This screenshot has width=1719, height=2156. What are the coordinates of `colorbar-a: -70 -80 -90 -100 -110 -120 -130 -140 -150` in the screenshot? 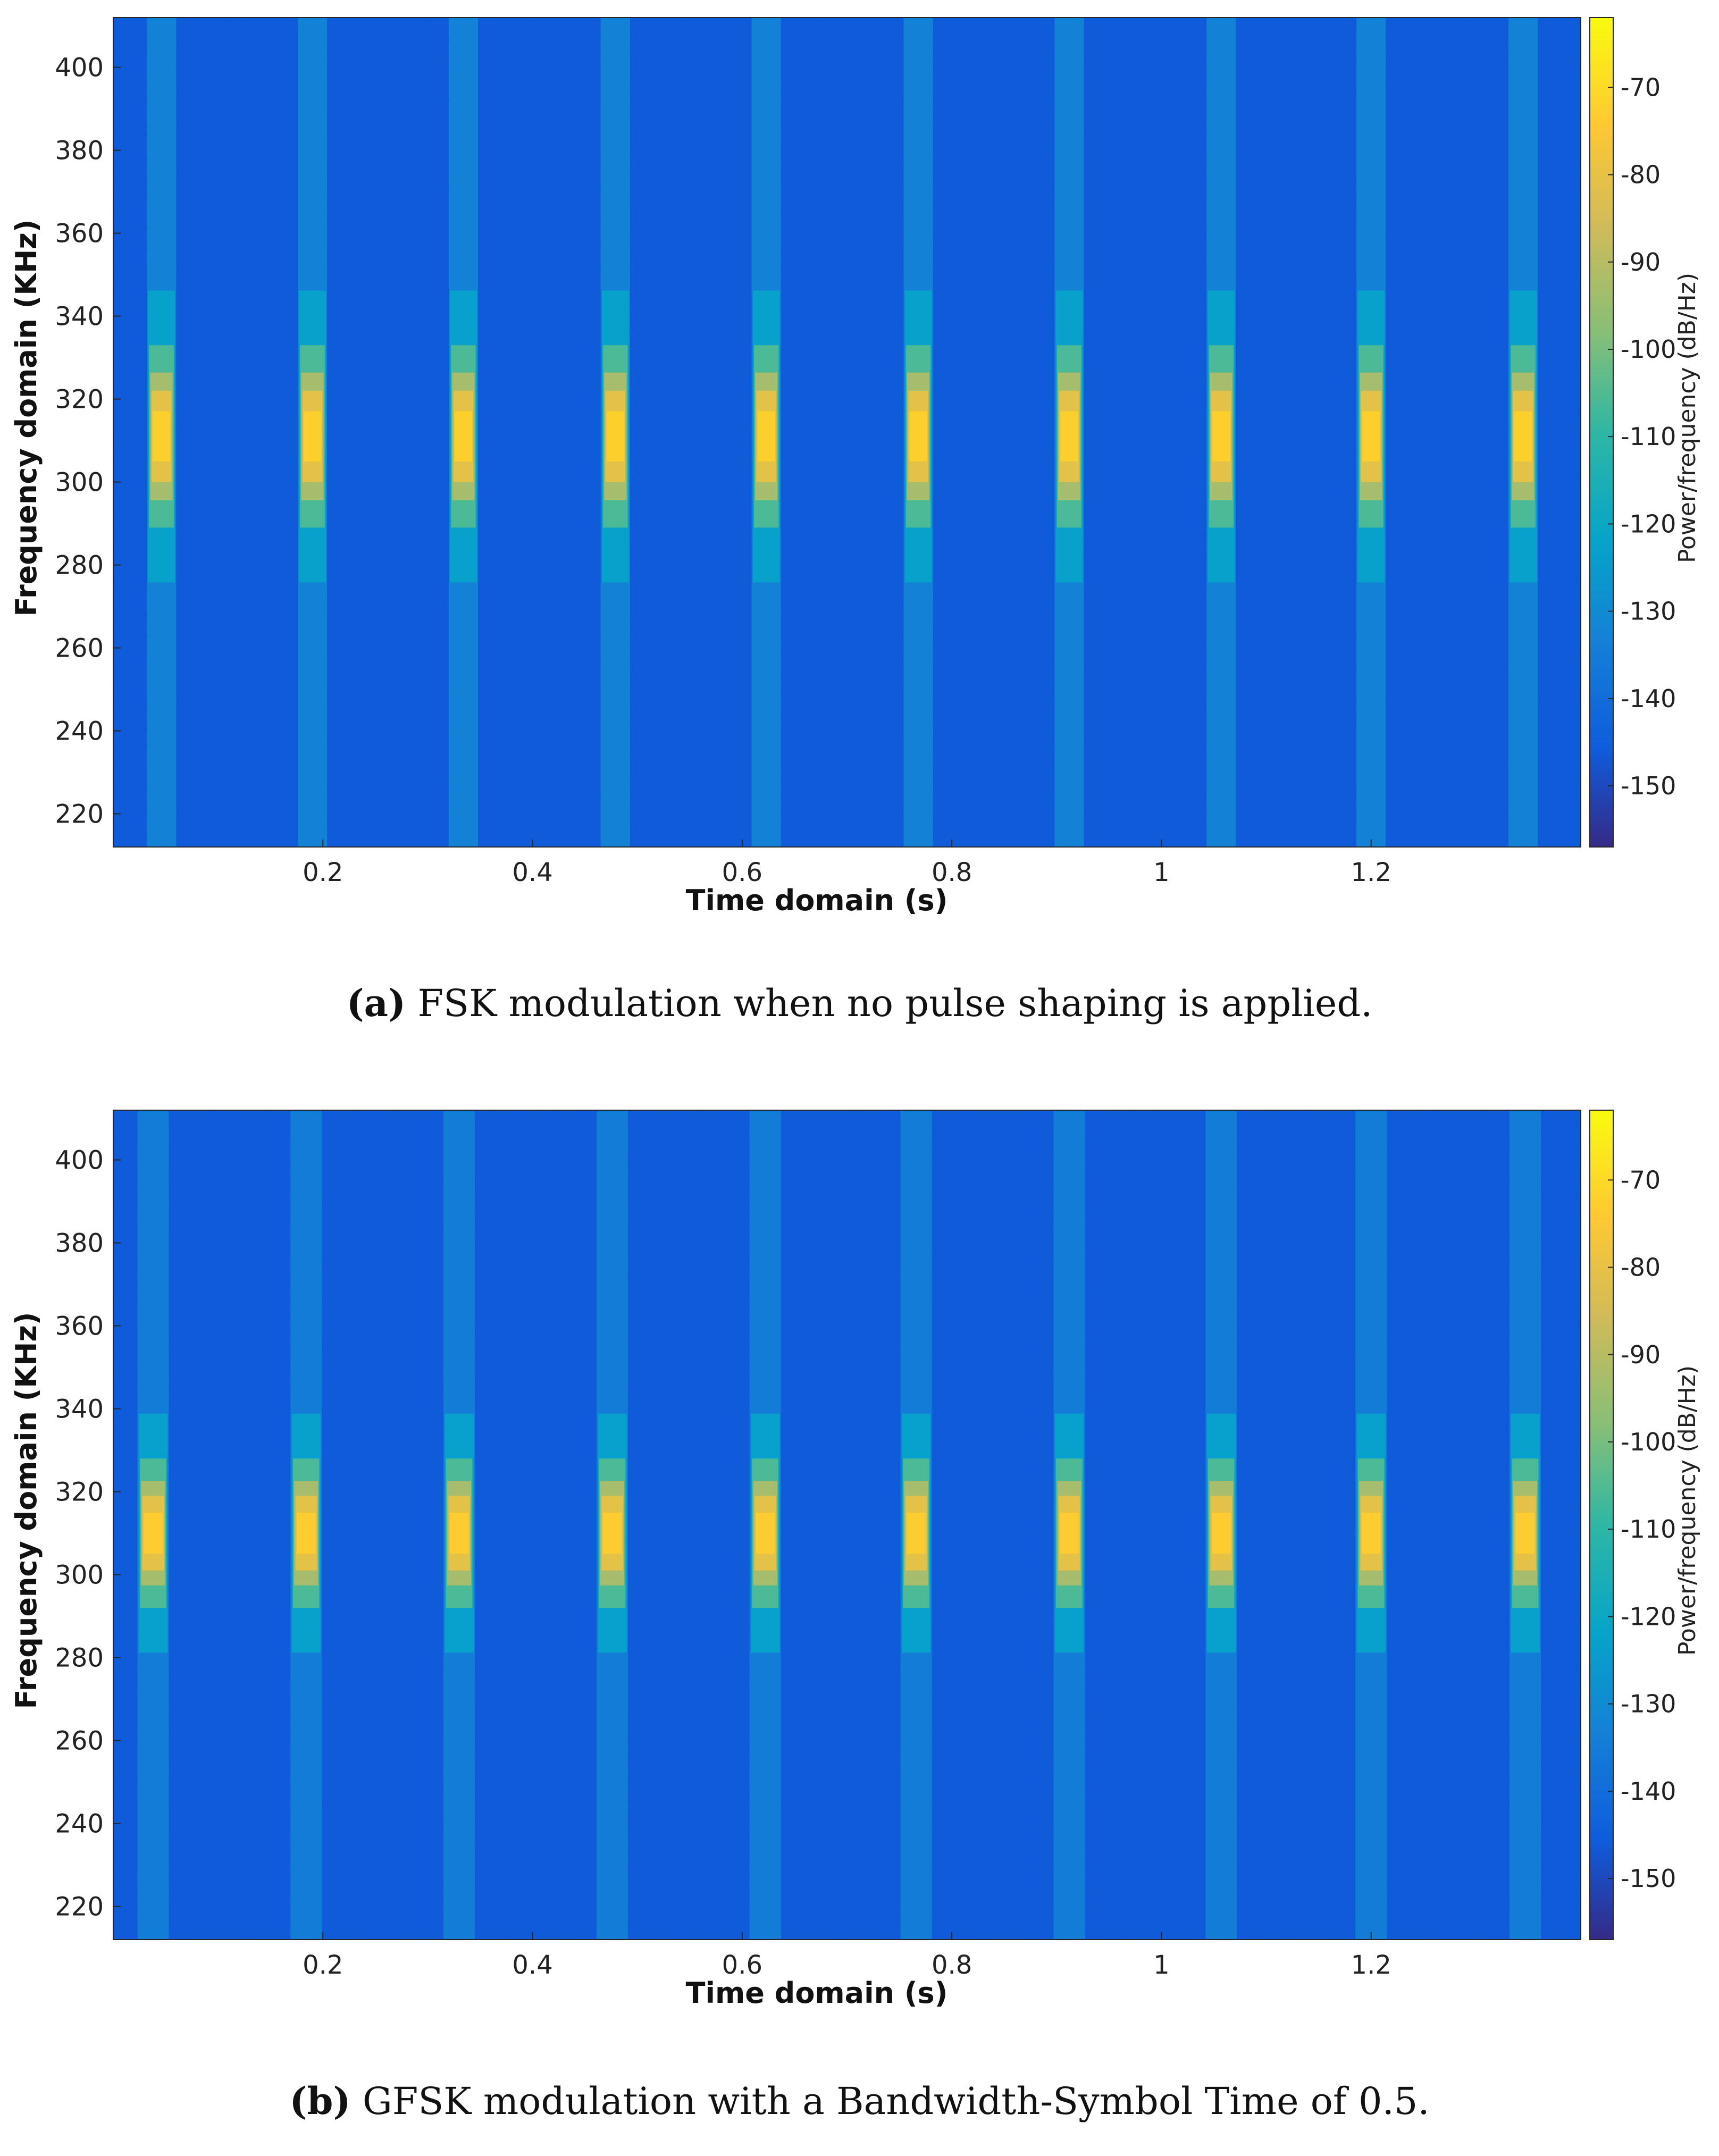 It's located at (1633, 432).